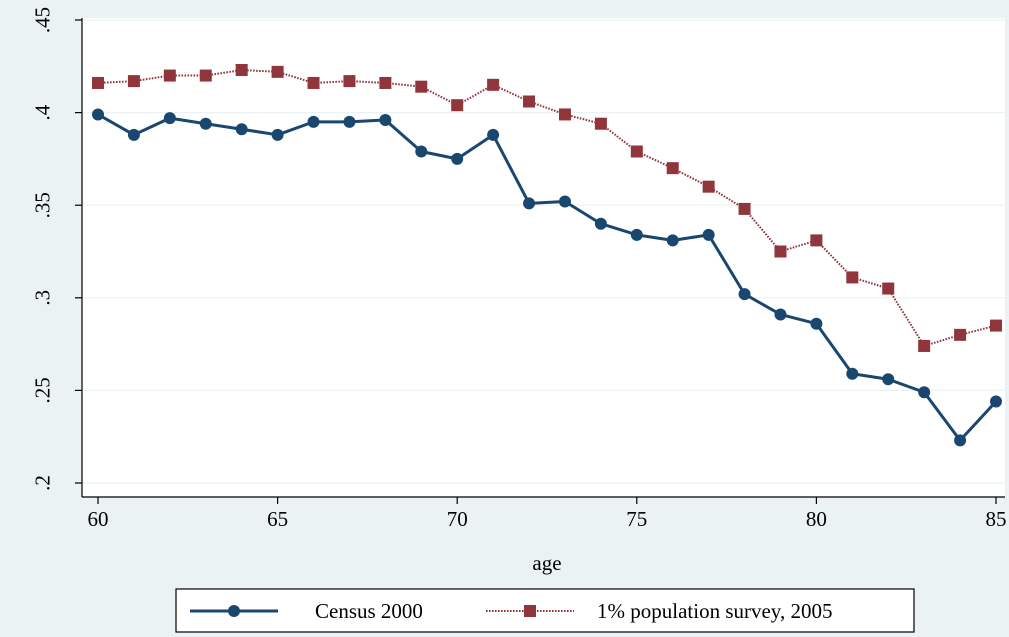 The image size is (1009, 637). What do you see at coordinates (546, 563) in the screenshot?
I see `x-axis-title: age` at bounding box center [546, 563].